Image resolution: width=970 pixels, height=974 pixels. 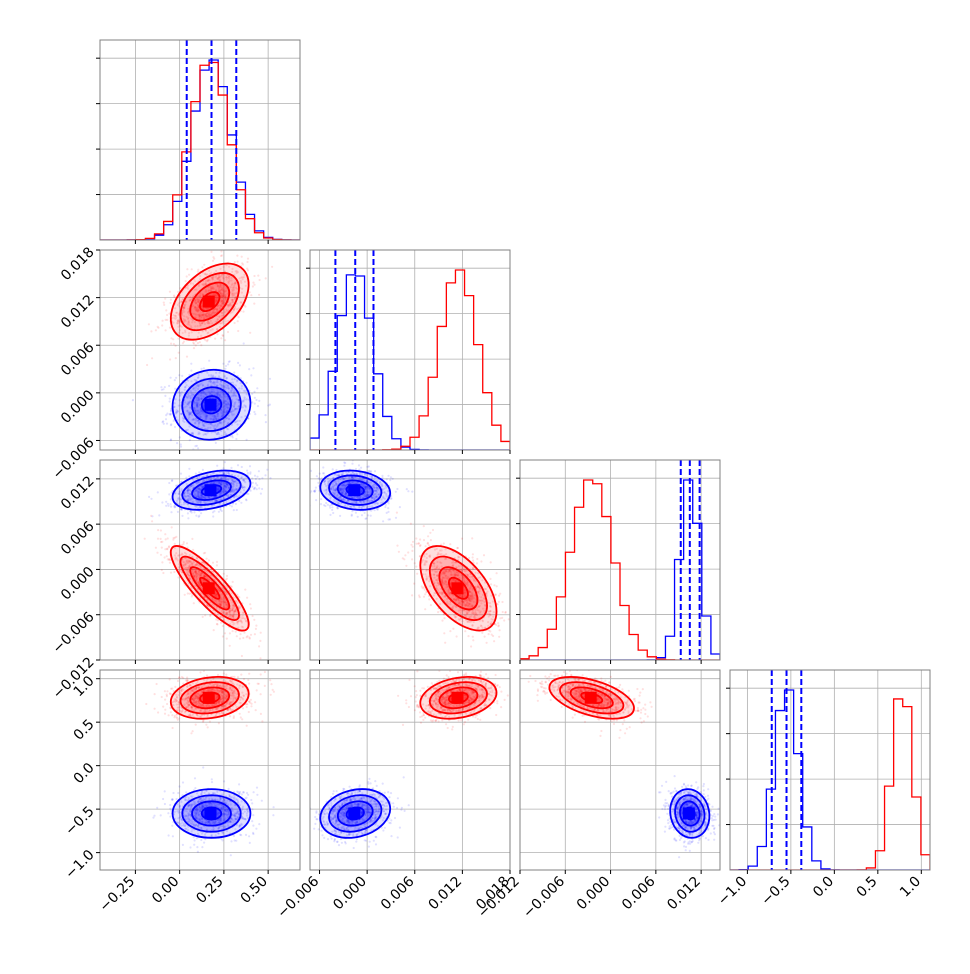 I want to click on panel-frame, so click(x=410, y=350).